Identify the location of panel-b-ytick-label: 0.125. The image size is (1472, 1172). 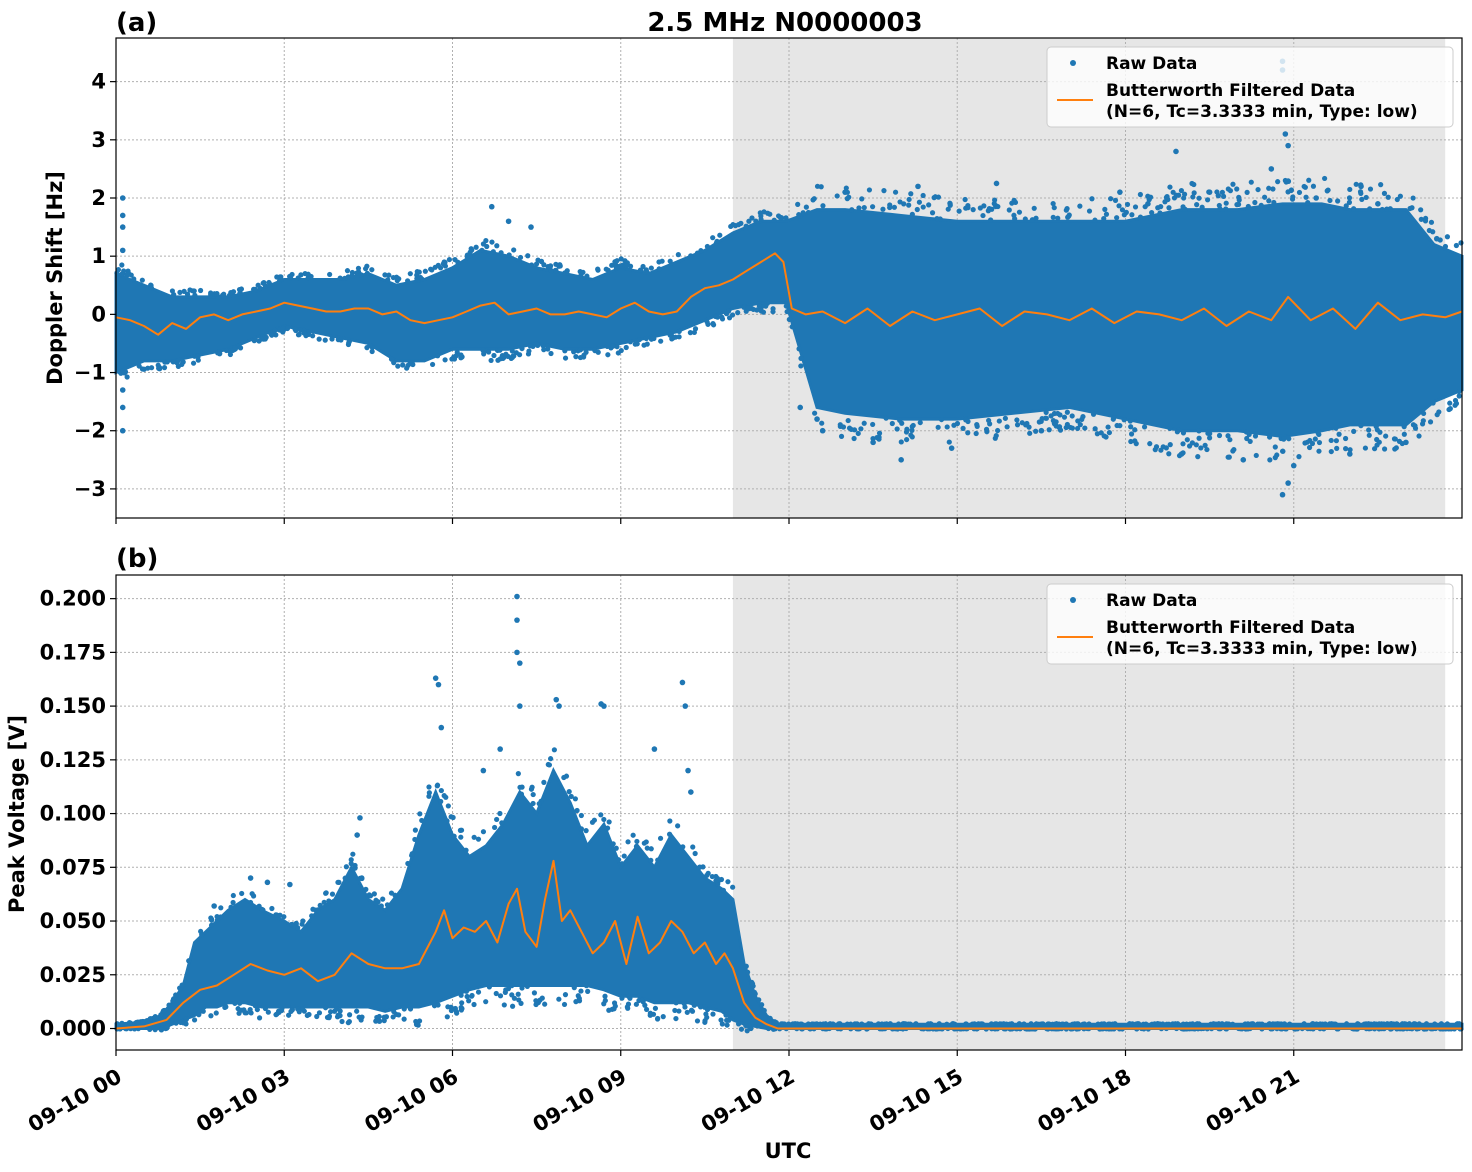
(73, 760).